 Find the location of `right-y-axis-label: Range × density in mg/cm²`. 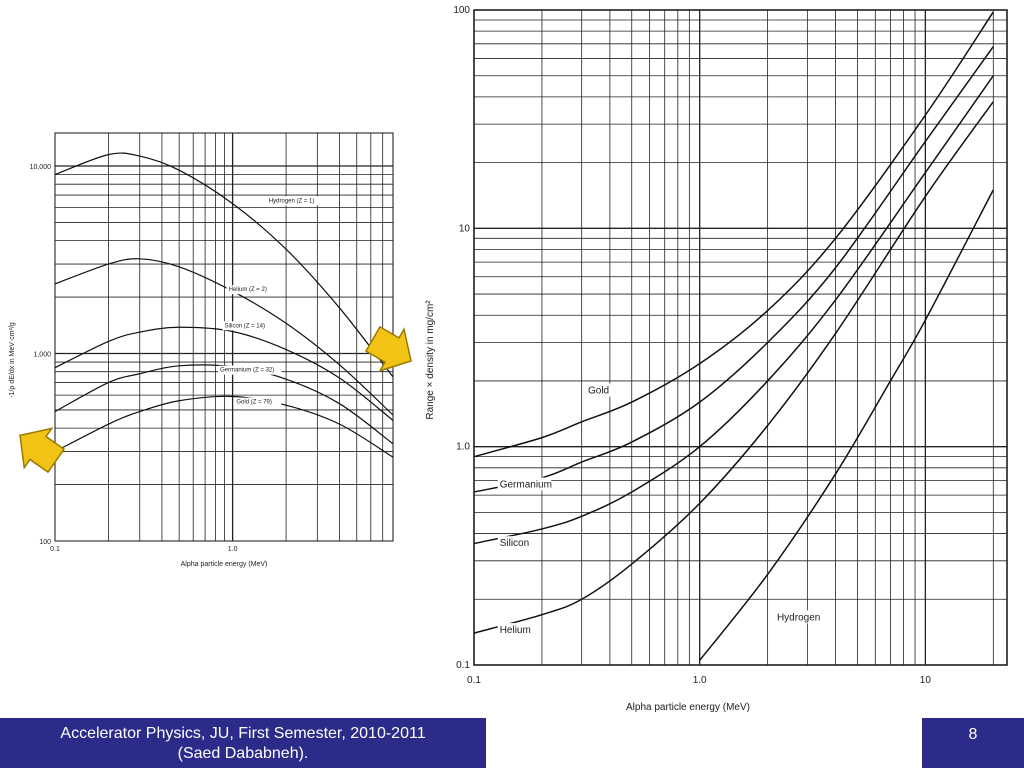

right-y-axis-label: Range × density in mg/cm² is located at coordinates (430, 360).